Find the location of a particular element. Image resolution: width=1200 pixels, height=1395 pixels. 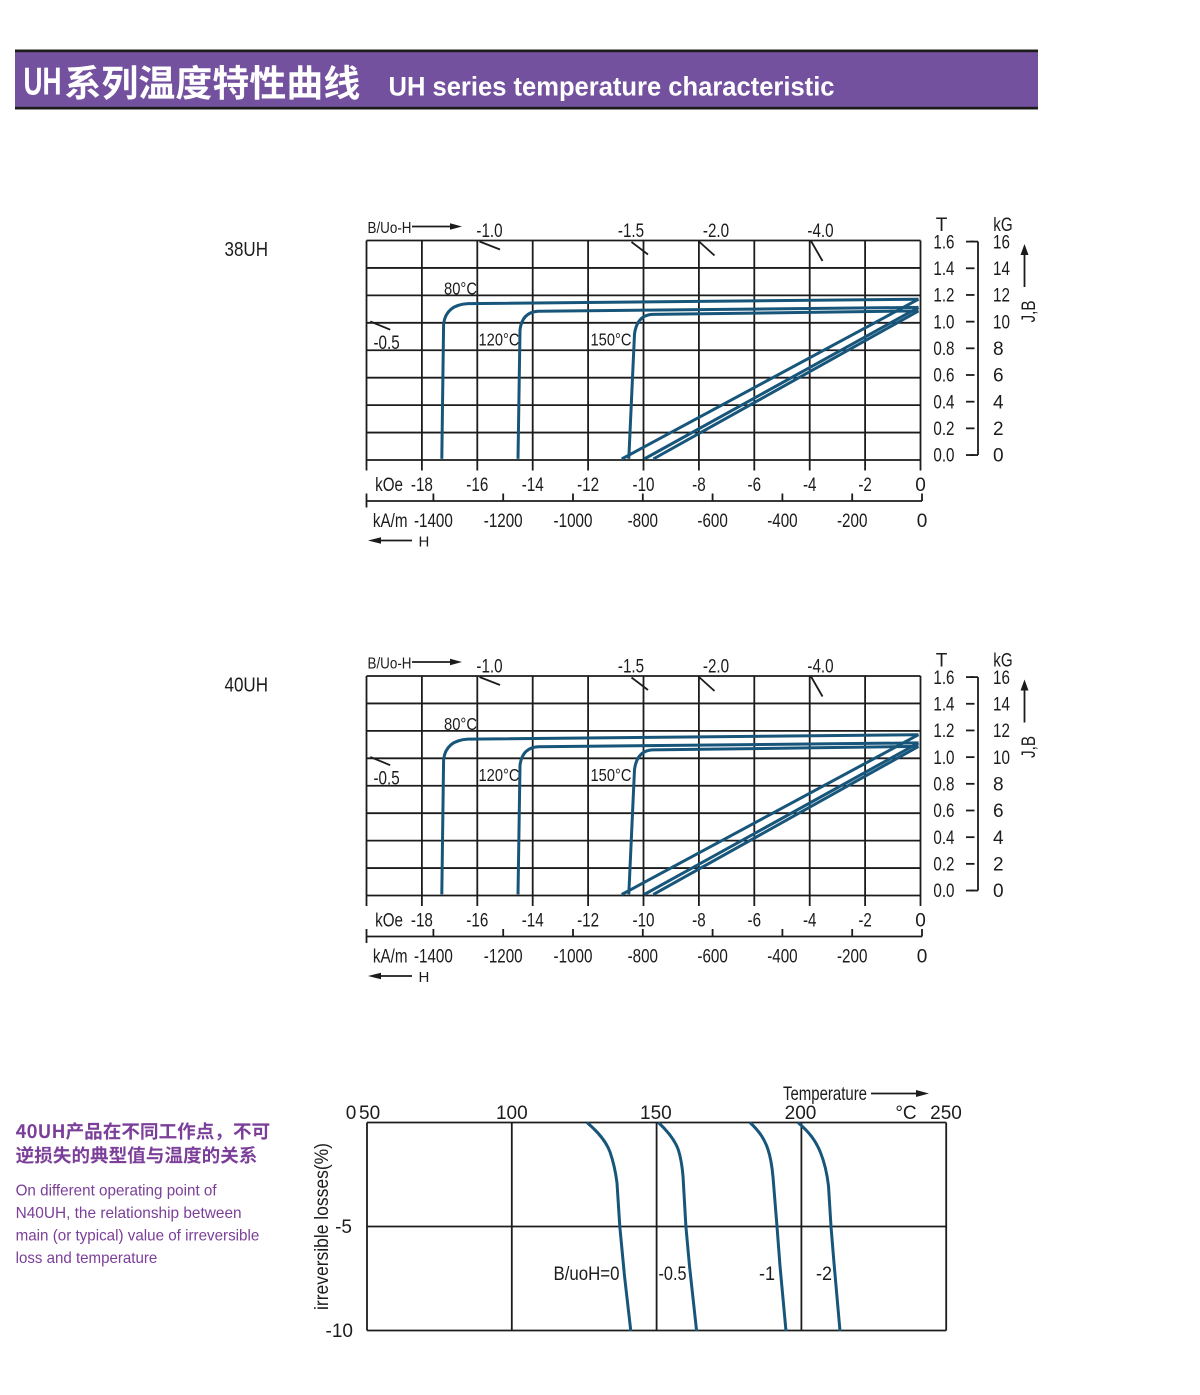

svg-text: 40UH is located at coordinates (247, 685).